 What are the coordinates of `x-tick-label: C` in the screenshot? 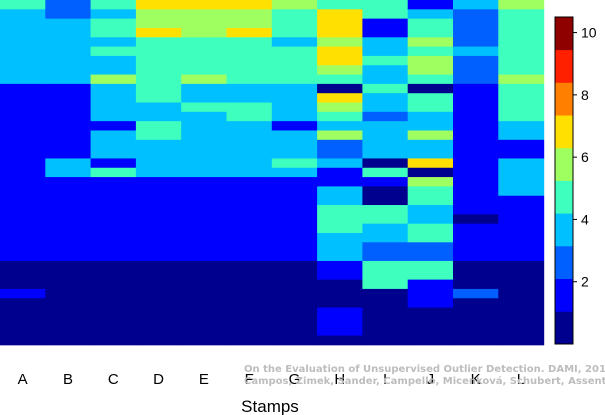 It's located at (113, 379).